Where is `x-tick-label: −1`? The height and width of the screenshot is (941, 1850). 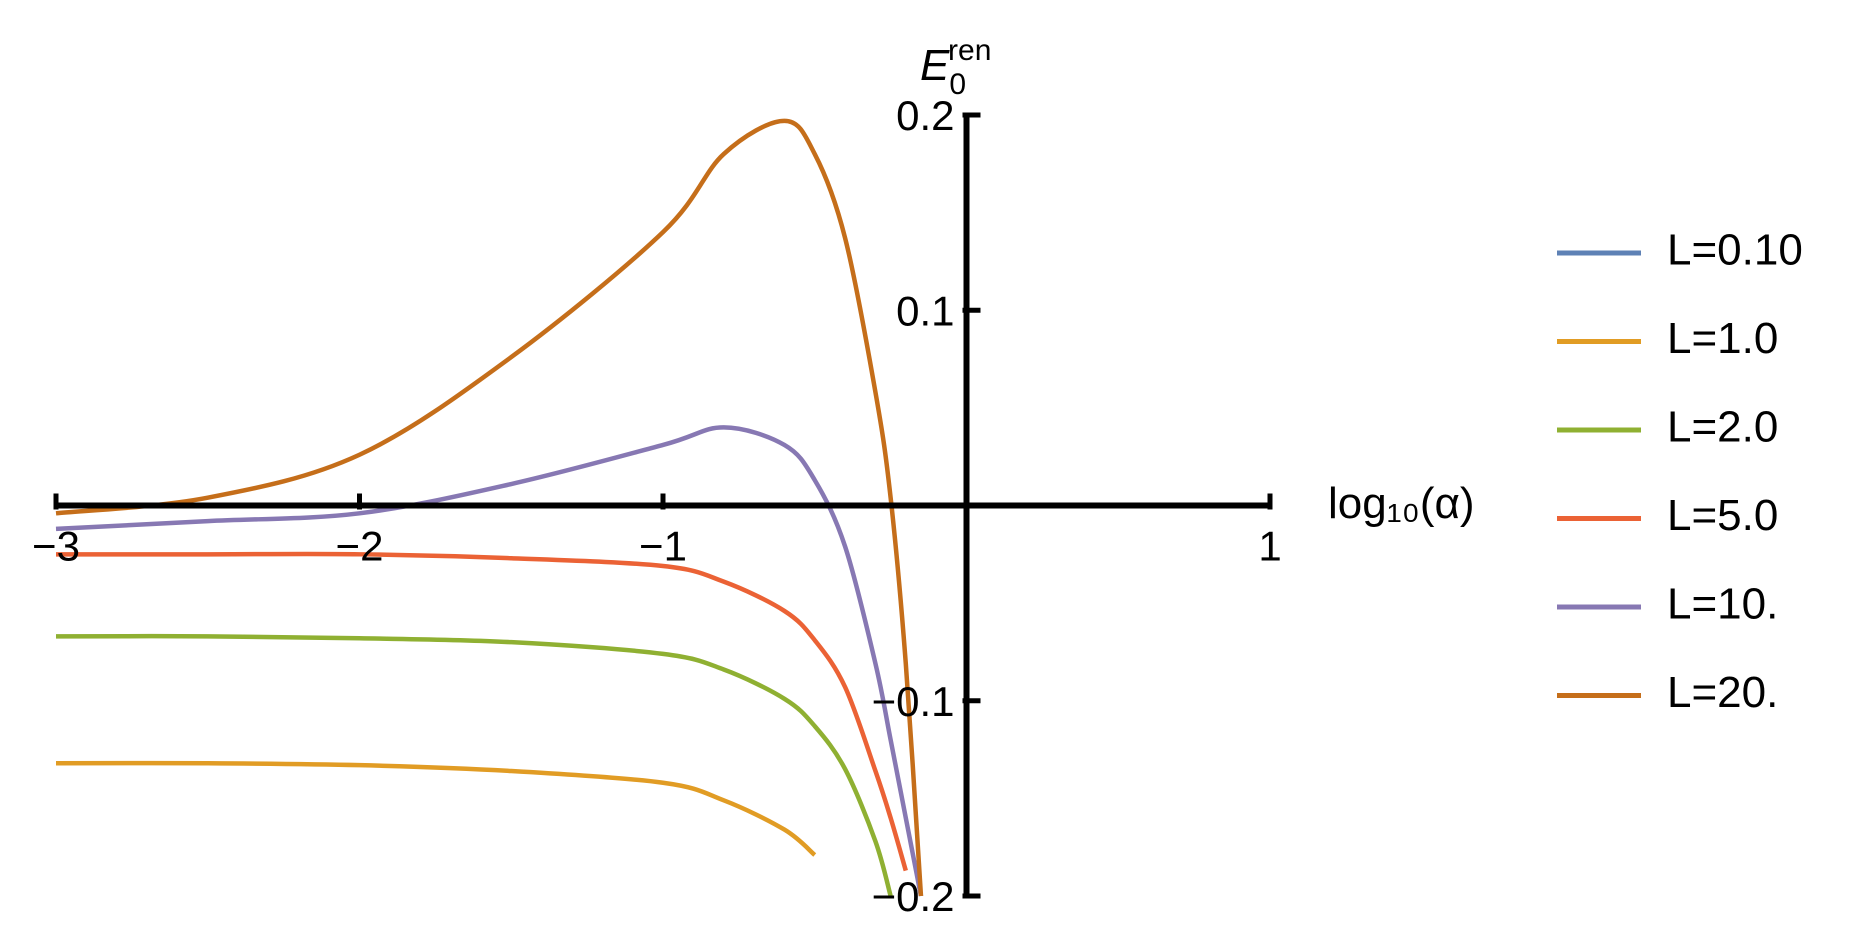 x-tick-label: −1 is located at coordinates (663, 546).